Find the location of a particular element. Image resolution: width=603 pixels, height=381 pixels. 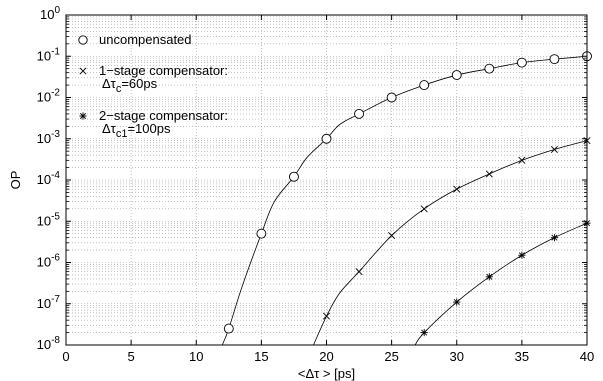

legend-label: Δτc=60ps is located at coordinates (130, 85).